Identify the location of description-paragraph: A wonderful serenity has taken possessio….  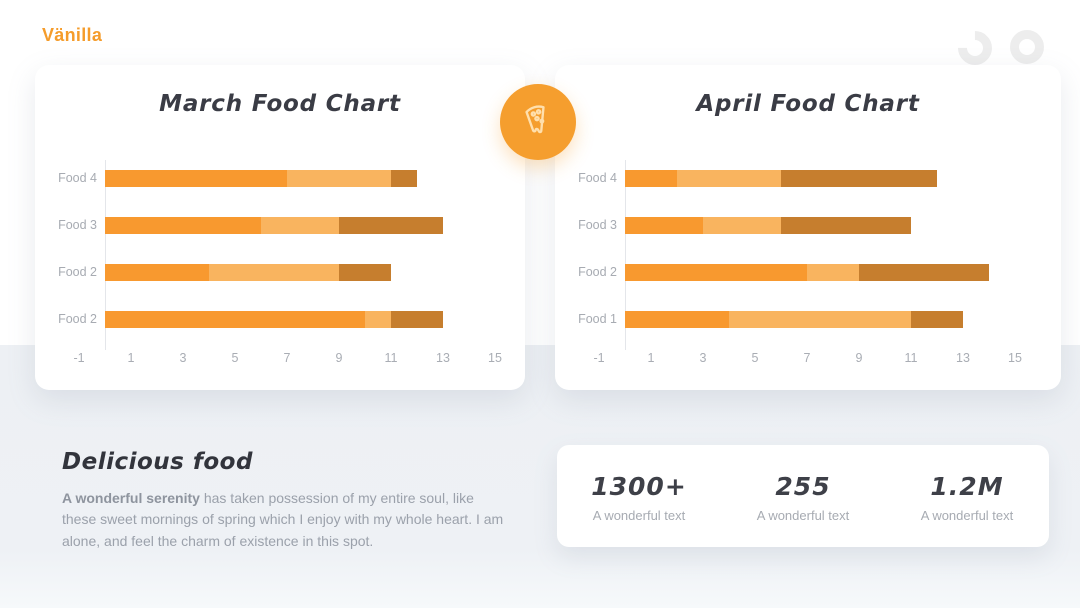
(286, 520).